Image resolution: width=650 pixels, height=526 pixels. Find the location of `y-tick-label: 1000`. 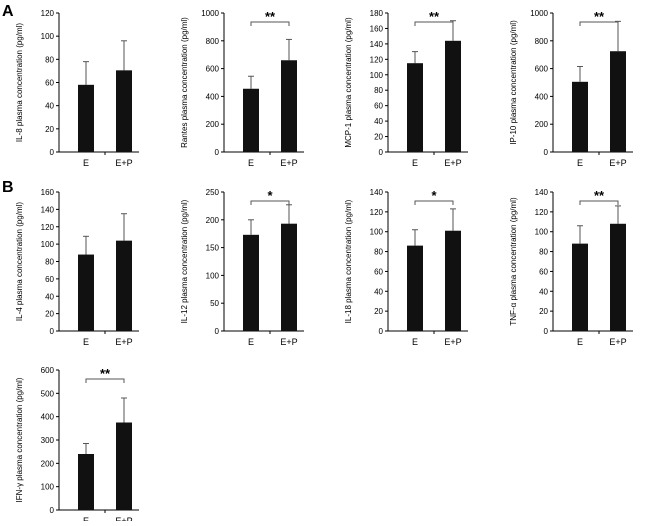

y-tick-label: 1000 is located at coordinates (539, 13).